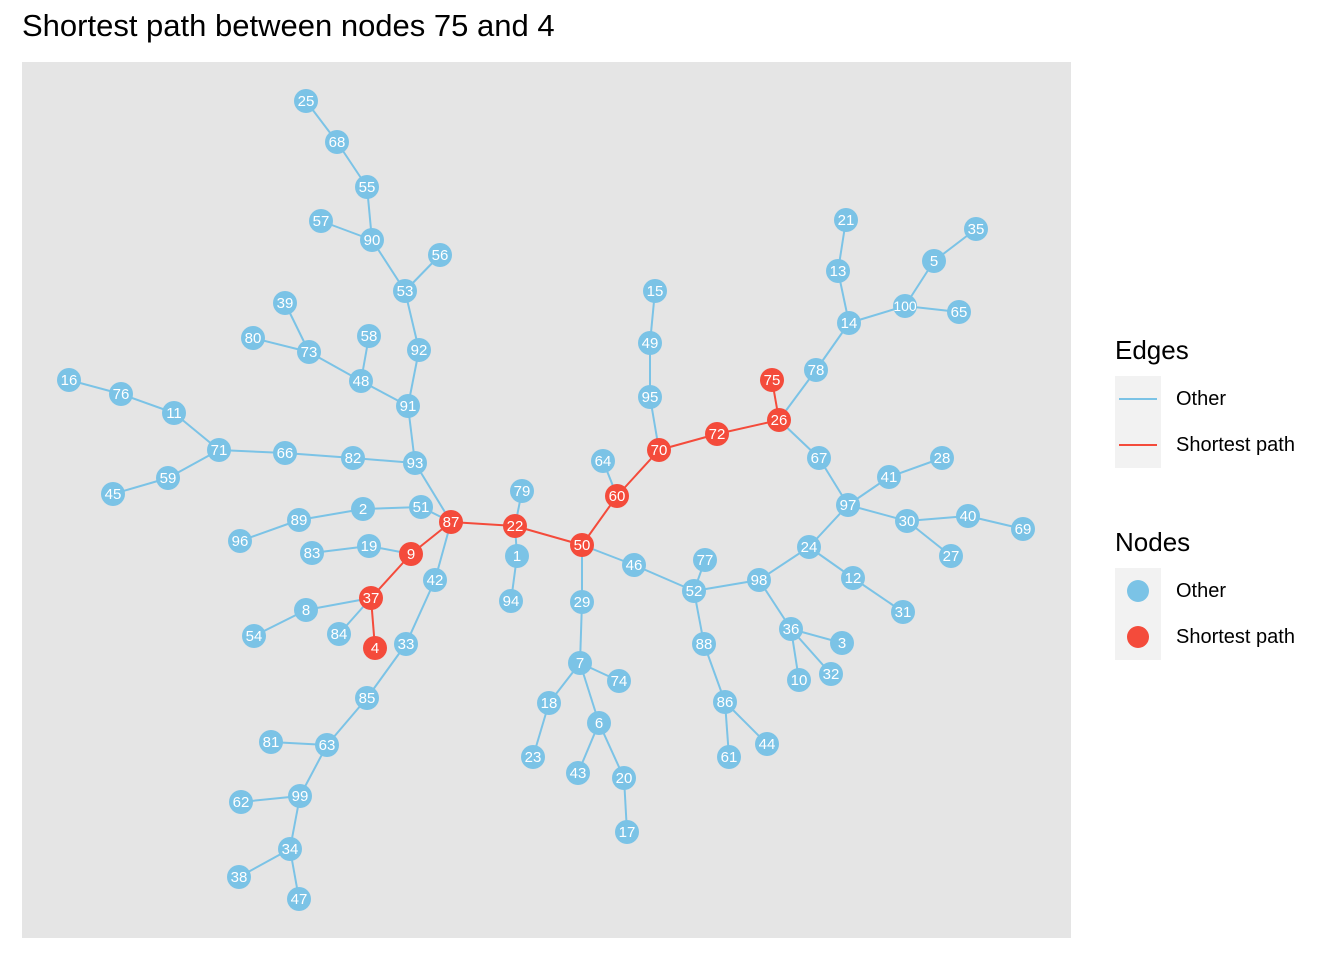  I want to click on node-49: 49, so click(650, 343).